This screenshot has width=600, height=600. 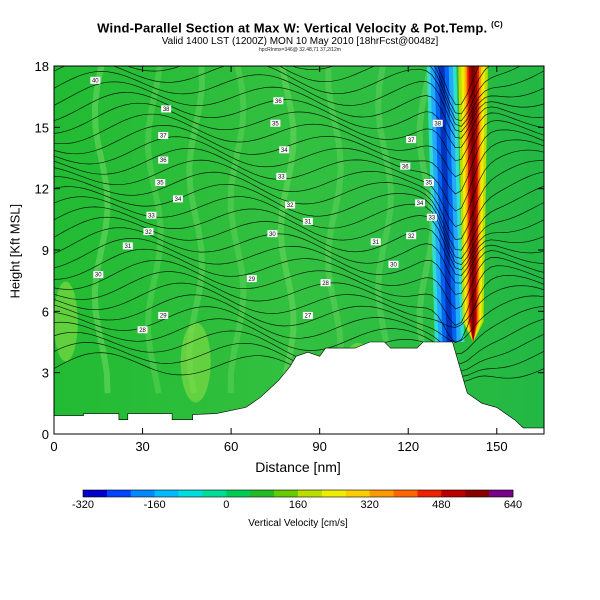 I want to click on theta-contour-label: 28, so click(x=325, y=283).